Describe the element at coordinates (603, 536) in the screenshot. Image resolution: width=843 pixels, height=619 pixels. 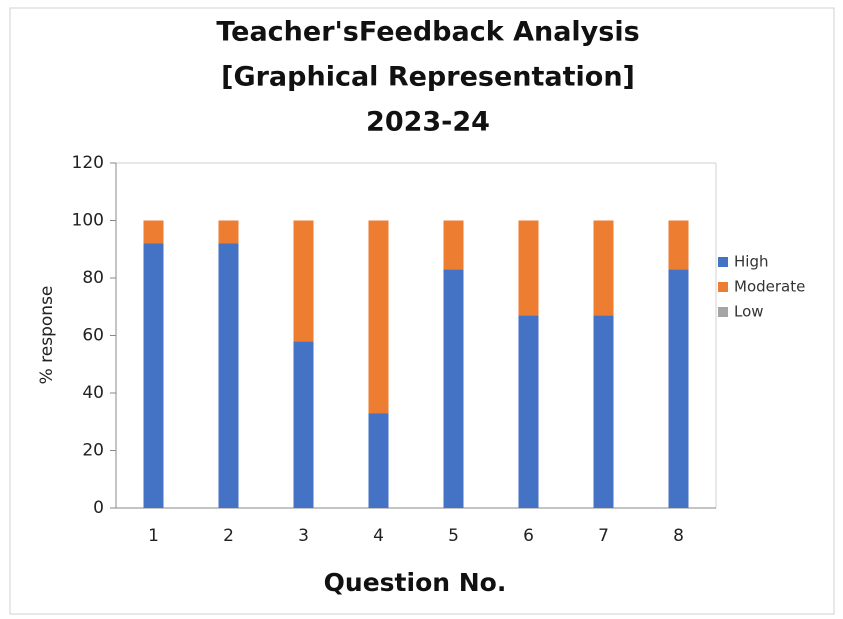
I see `x-tick-label: 7` at that location.